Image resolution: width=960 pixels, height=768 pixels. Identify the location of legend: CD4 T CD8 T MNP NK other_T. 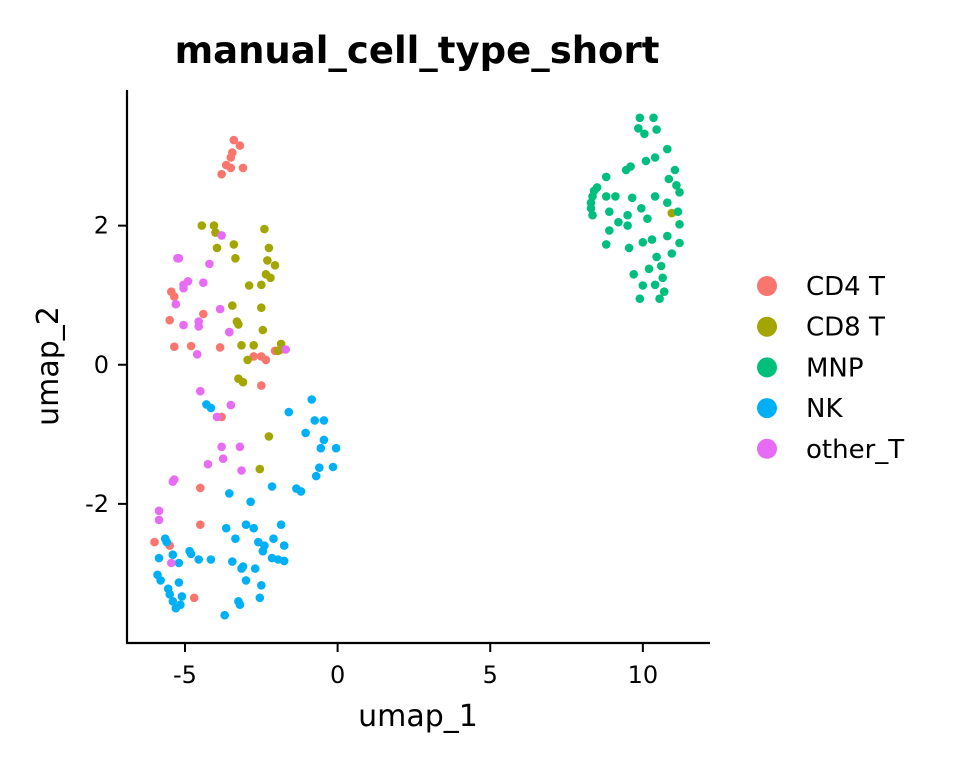
(830, 368).